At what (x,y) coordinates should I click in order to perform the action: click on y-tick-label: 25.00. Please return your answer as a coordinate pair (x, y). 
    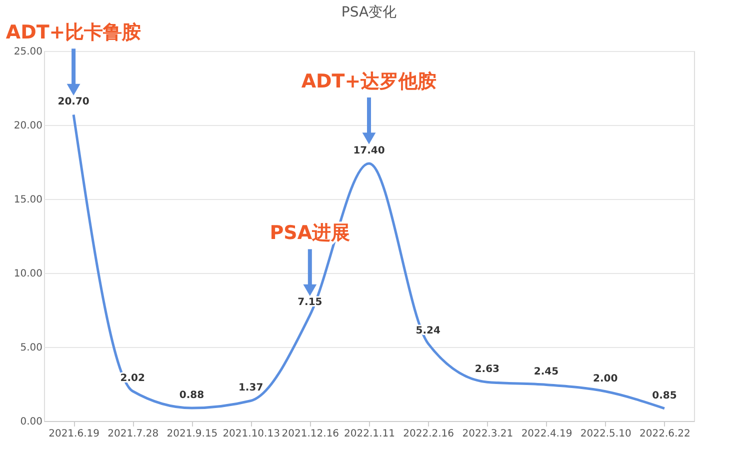
    Looking at the image, I should click on (28, 52).